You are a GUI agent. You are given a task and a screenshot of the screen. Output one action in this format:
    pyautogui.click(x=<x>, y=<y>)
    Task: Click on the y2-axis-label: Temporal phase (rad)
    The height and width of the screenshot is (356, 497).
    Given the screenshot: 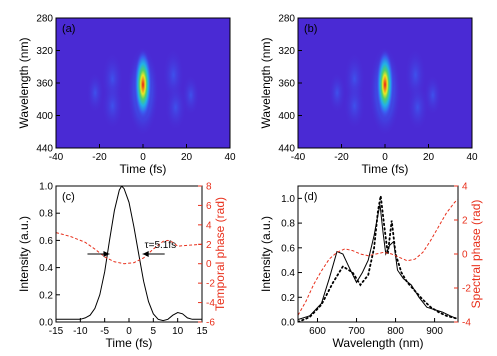 What is the action you would take?
    pyautogui.click(x=220, y=254)
    